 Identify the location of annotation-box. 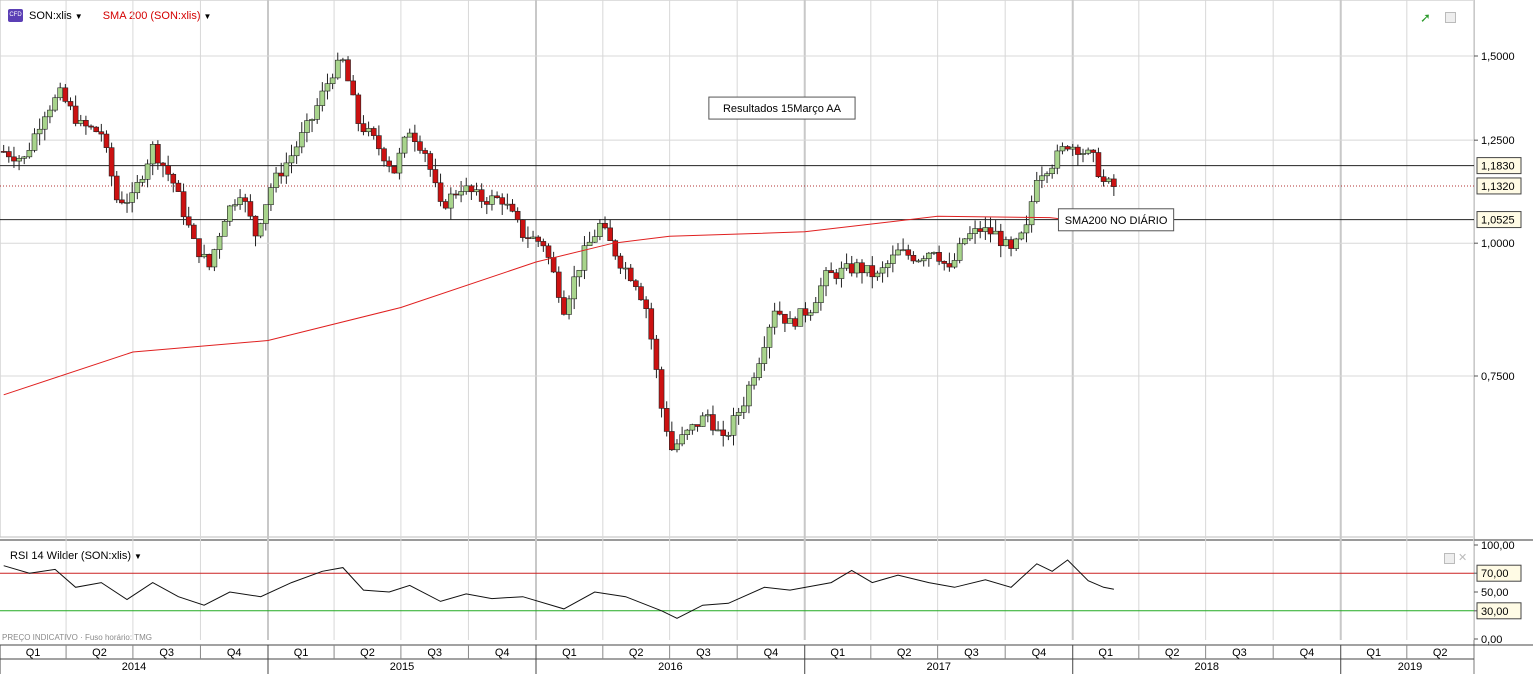
(1116, 220).